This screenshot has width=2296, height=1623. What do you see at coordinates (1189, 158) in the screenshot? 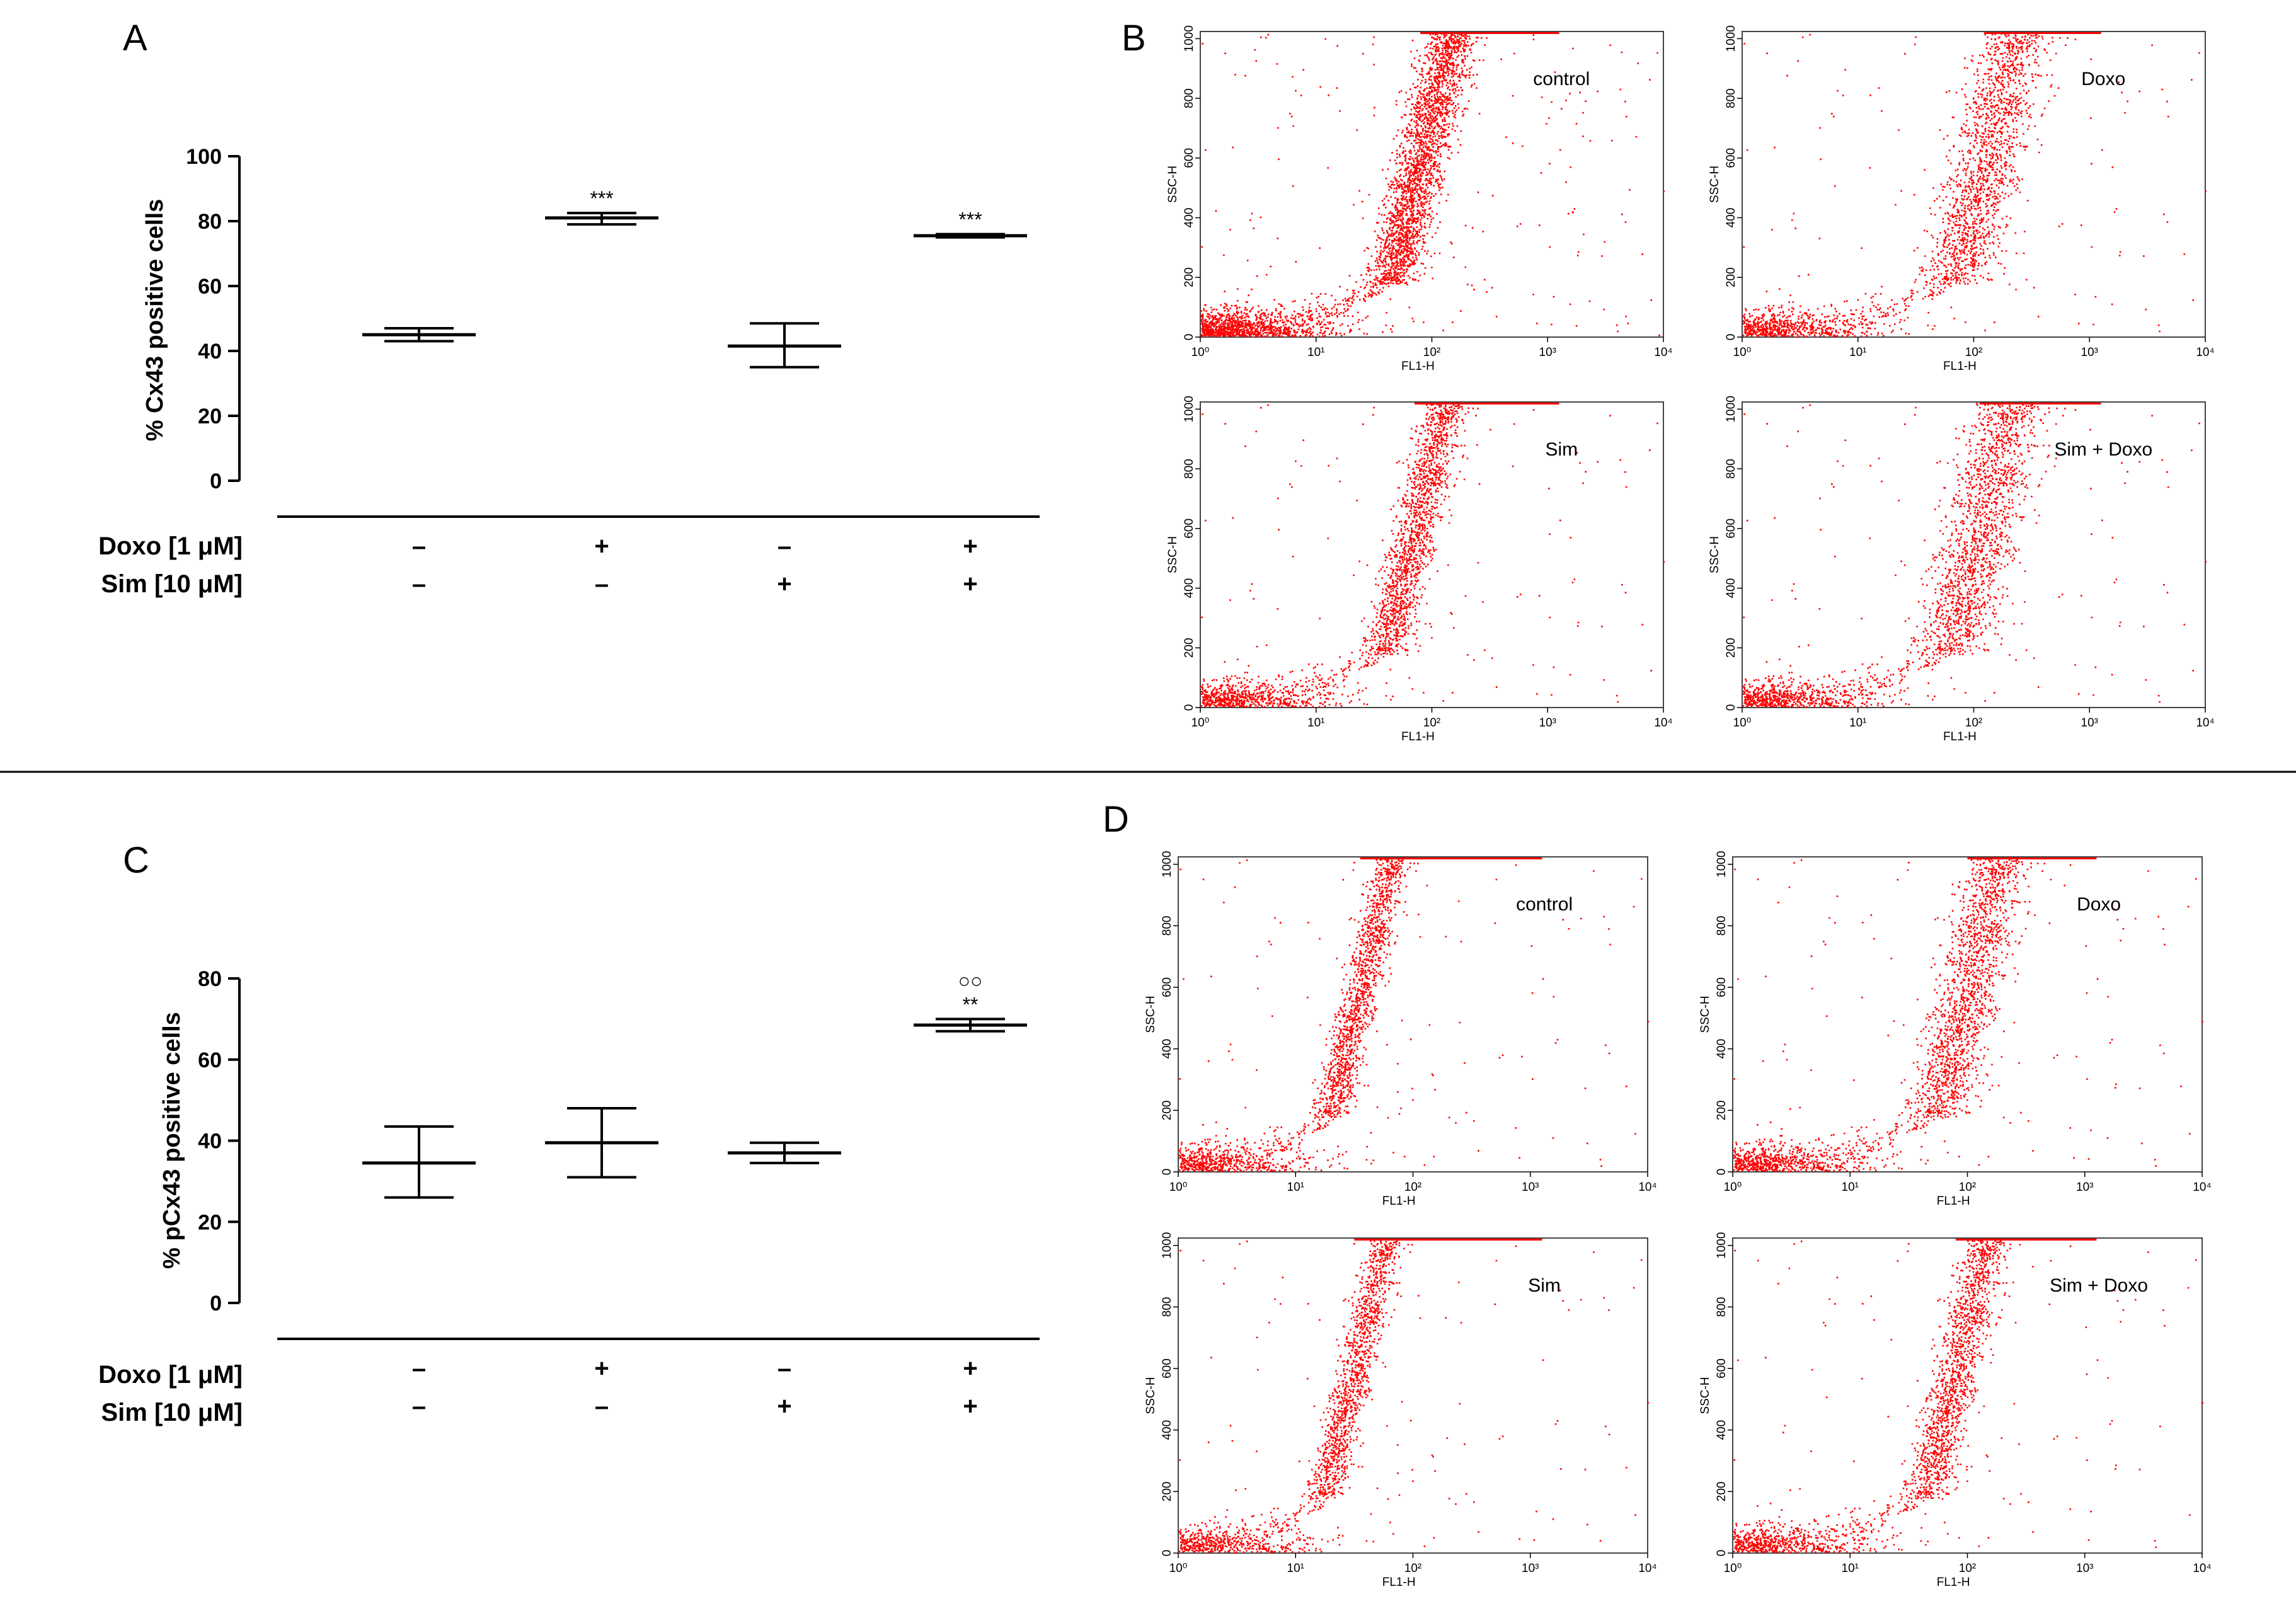
I see `fcs-b-ytick-label: 600` at bounding box center [1189, 158].